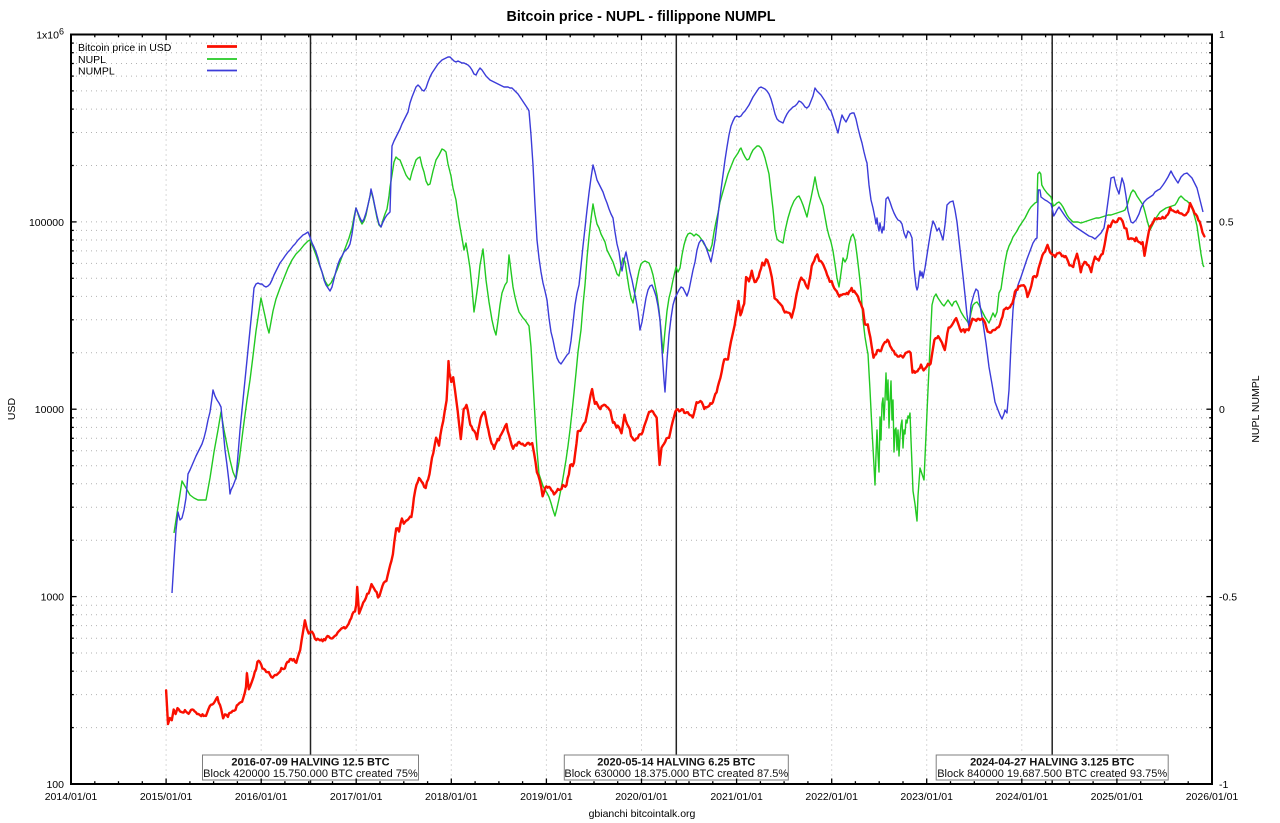 This screenshot has height=823, width=1280. I want to click on svg-text: NUPL NUMPL, so click(1256, 408).